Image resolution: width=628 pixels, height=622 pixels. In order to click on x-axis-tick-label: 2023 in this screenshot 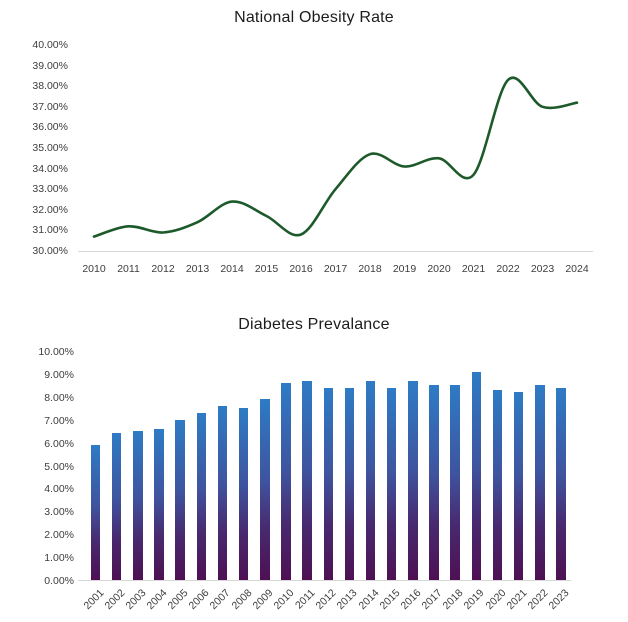, I will do `click(542, 269)`.